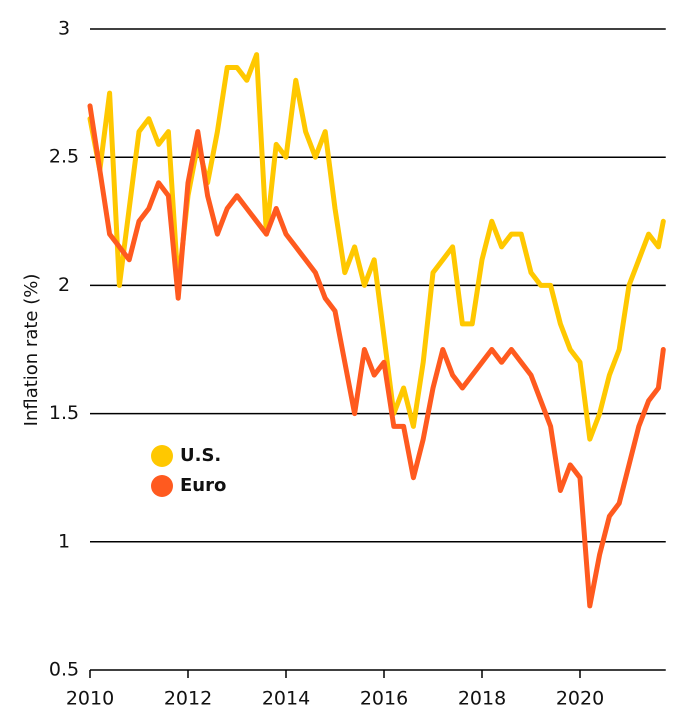  I want to click on y-axis-title: Inflation rate (%), so click(31, 350).